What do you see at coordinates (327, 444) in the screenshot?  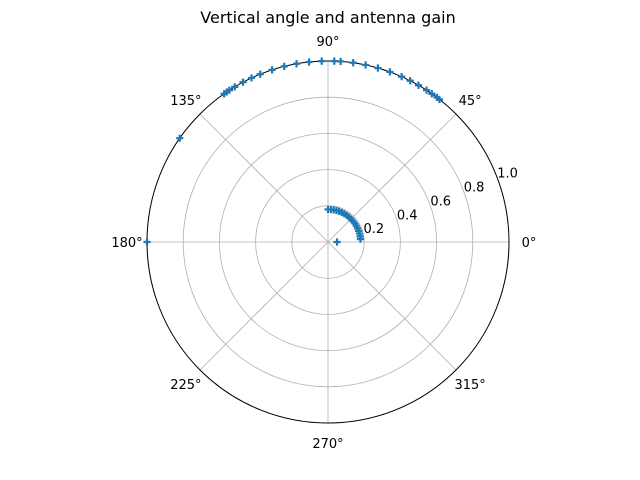 I see `angle-tick-label: 270°` at bounding box center [327, 444].